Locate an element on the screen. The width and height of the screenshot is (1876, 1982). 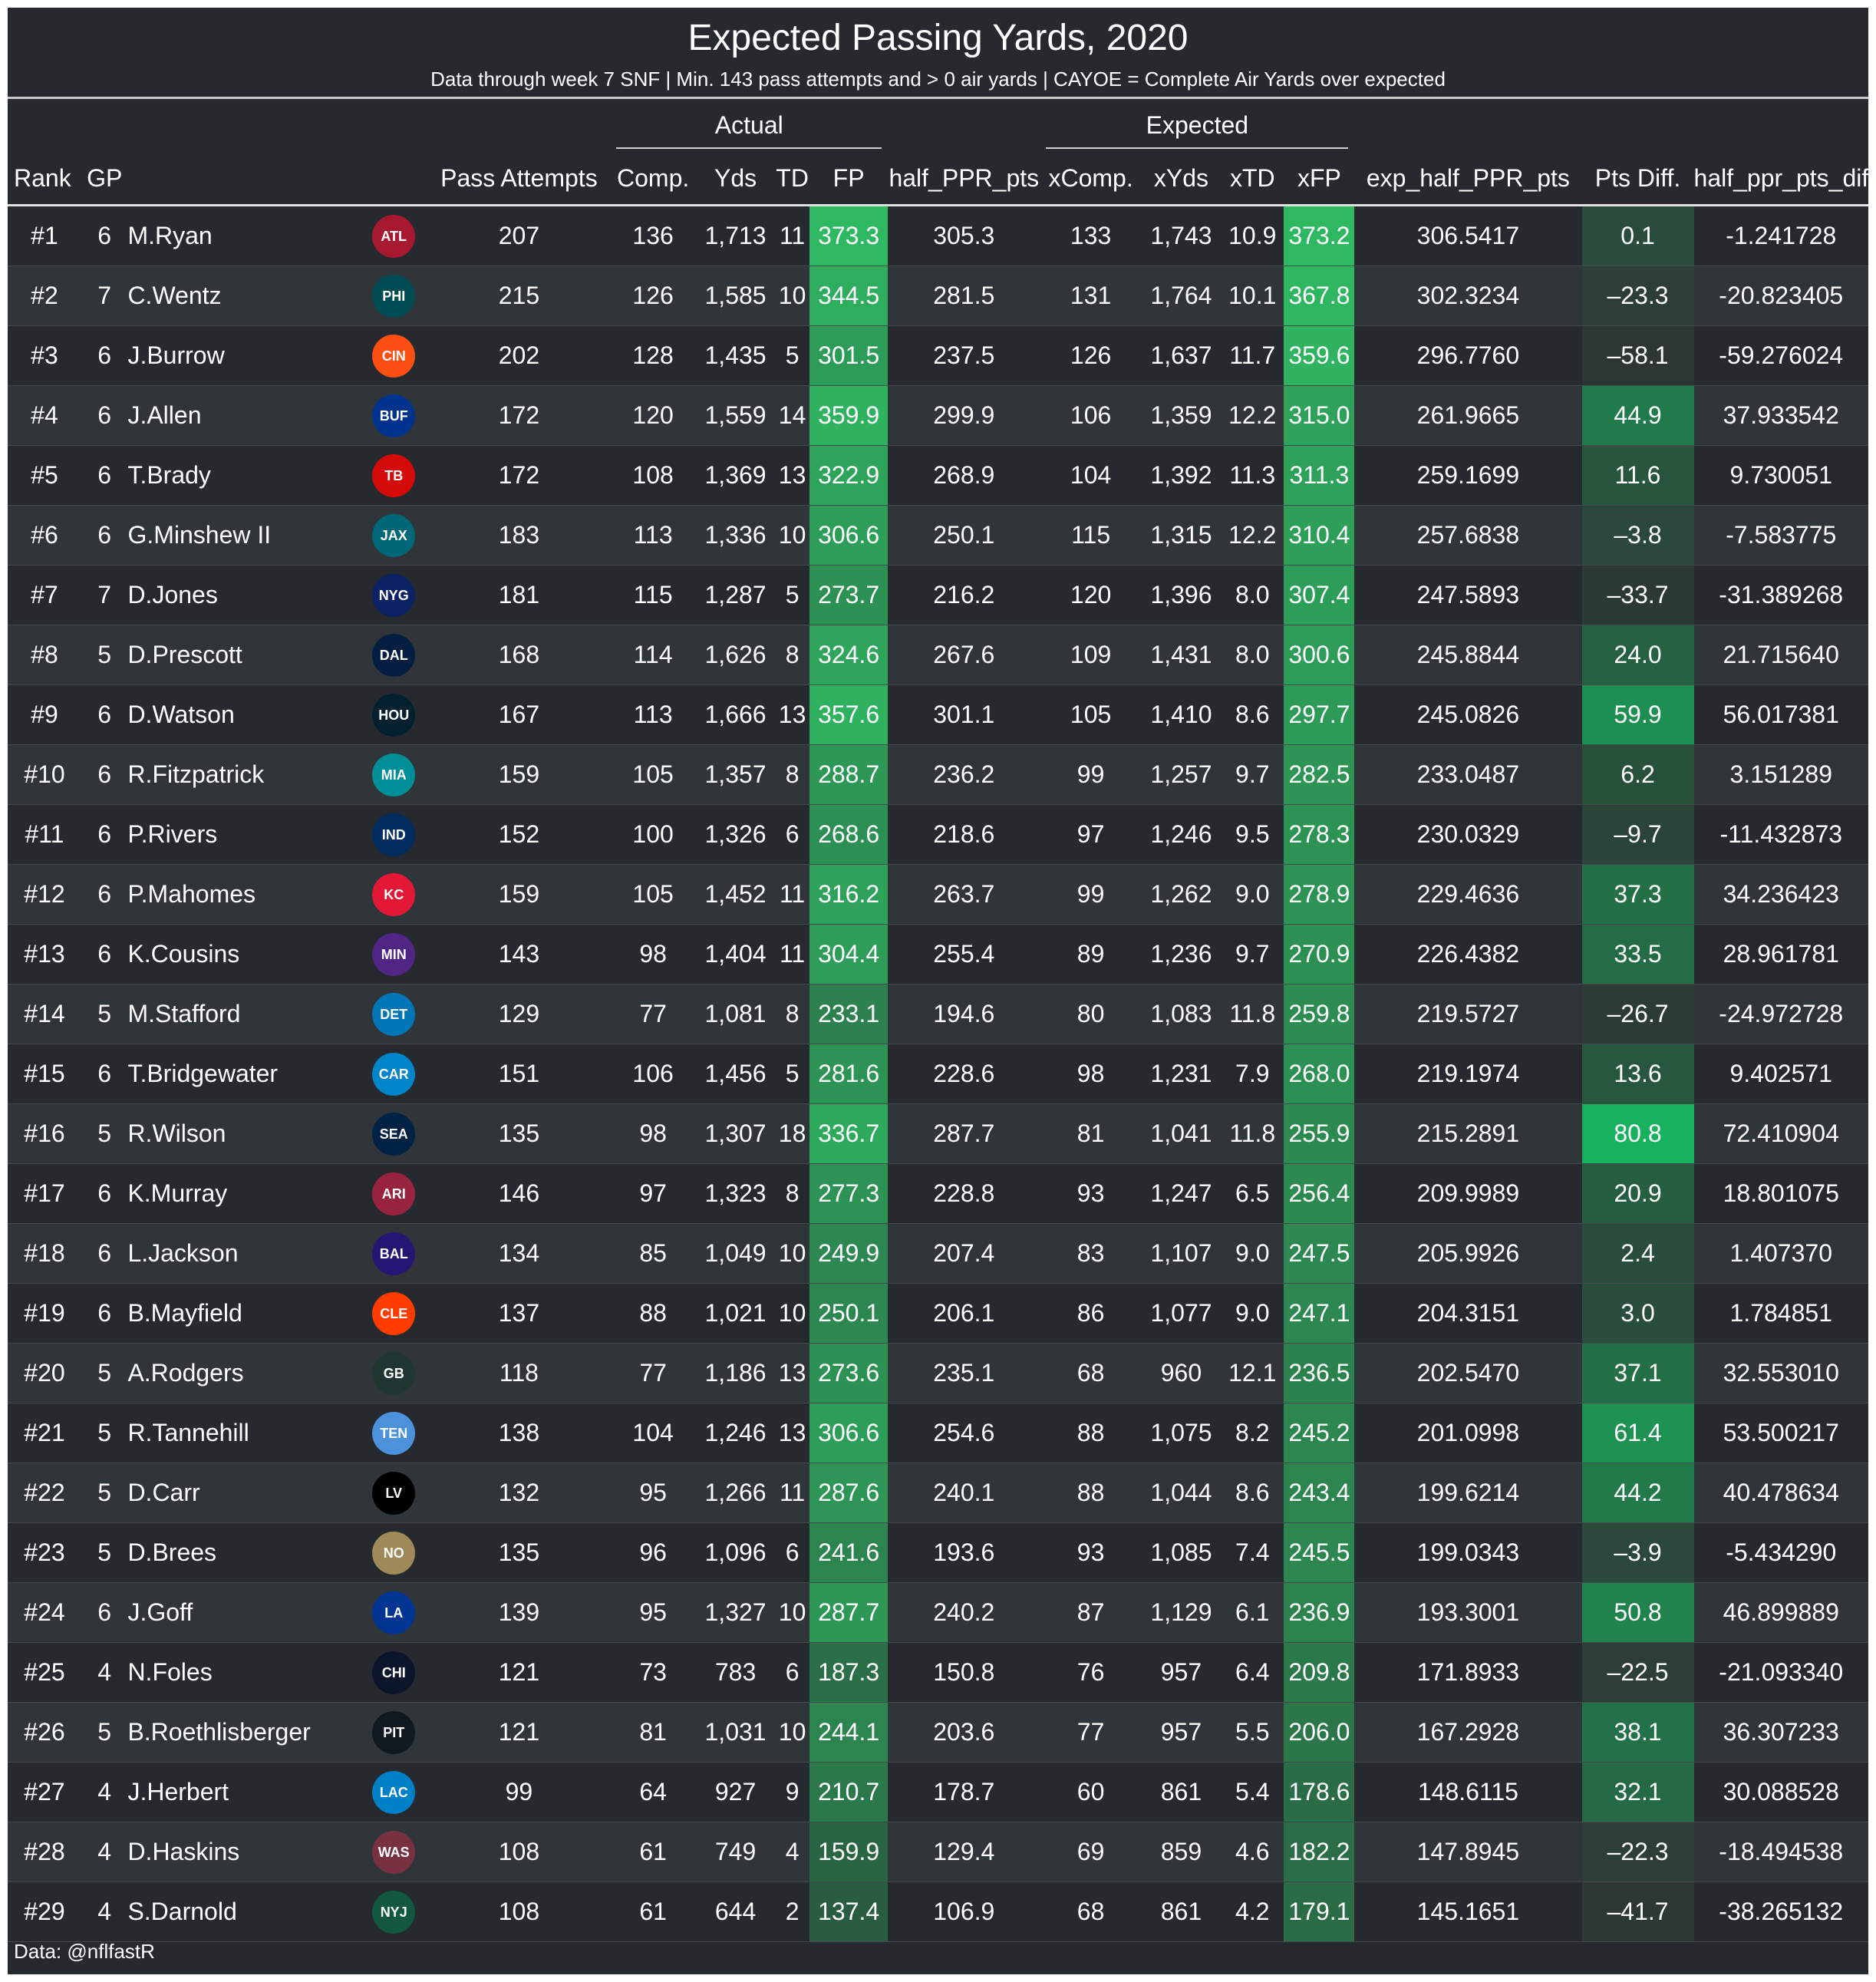
half-ppr-cell: 106.9 is located at coordinates (964, 1911).